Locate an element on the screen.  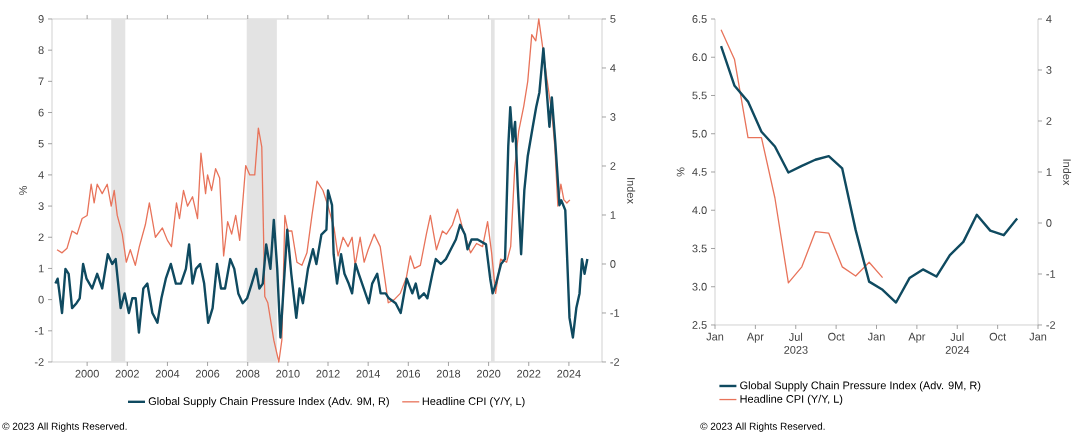
x-tick-label: 2024 is located at coordinates (569, 373).